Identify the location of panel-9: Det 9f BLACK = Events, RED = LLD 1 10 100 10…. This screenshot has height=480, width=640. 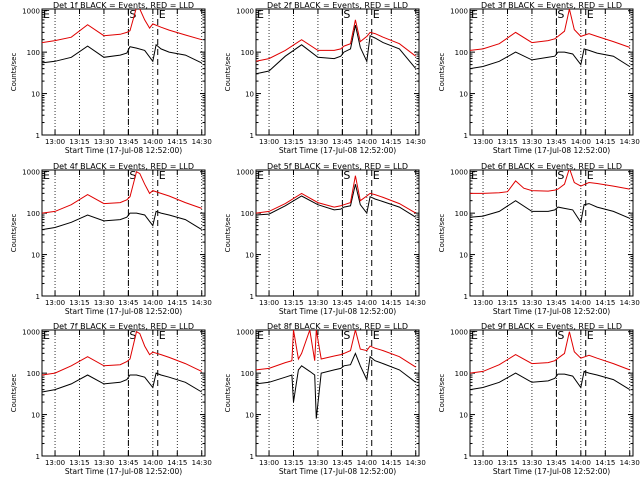
(539, 399).